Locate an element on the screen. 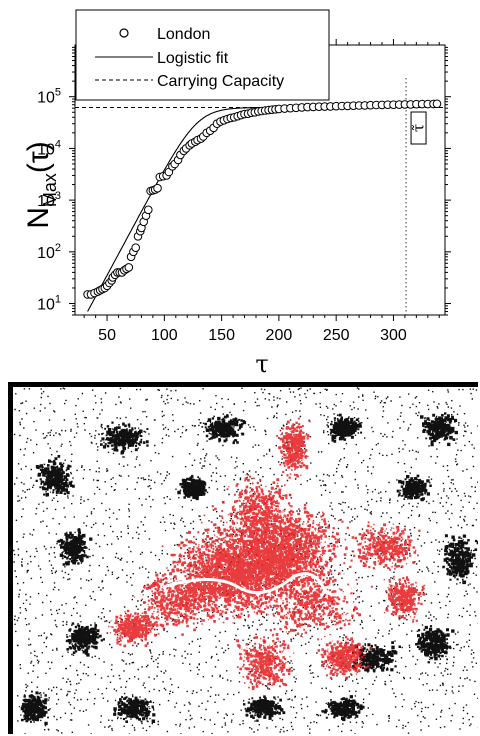  tau-tilde-label: τ̃ is located at coordinates (419, 128).